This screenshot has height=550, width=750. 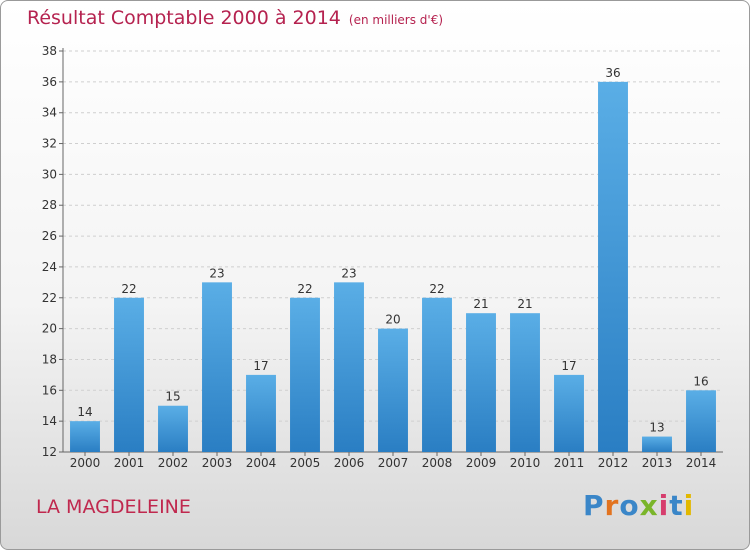 What do you see at coordinates (173, 463) in the screenshot?
I see `x-tick-label: 2002` at bounding box center [173, 463].